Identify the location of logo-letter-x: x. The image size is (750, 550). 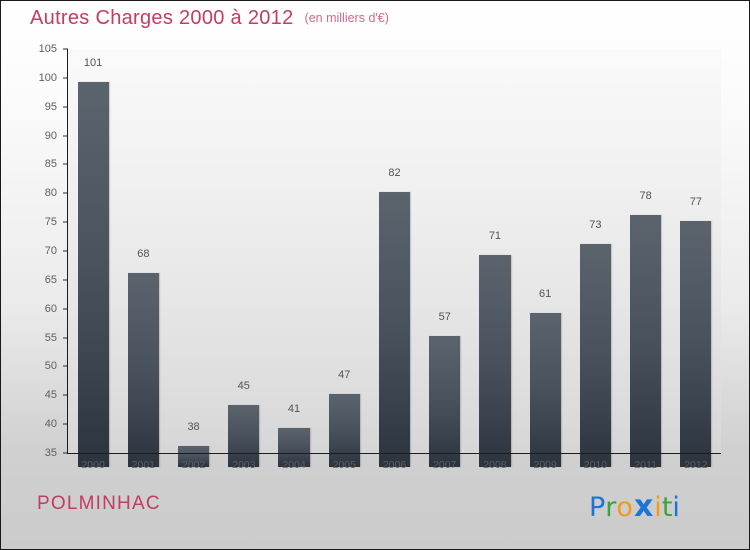
(643, 506).